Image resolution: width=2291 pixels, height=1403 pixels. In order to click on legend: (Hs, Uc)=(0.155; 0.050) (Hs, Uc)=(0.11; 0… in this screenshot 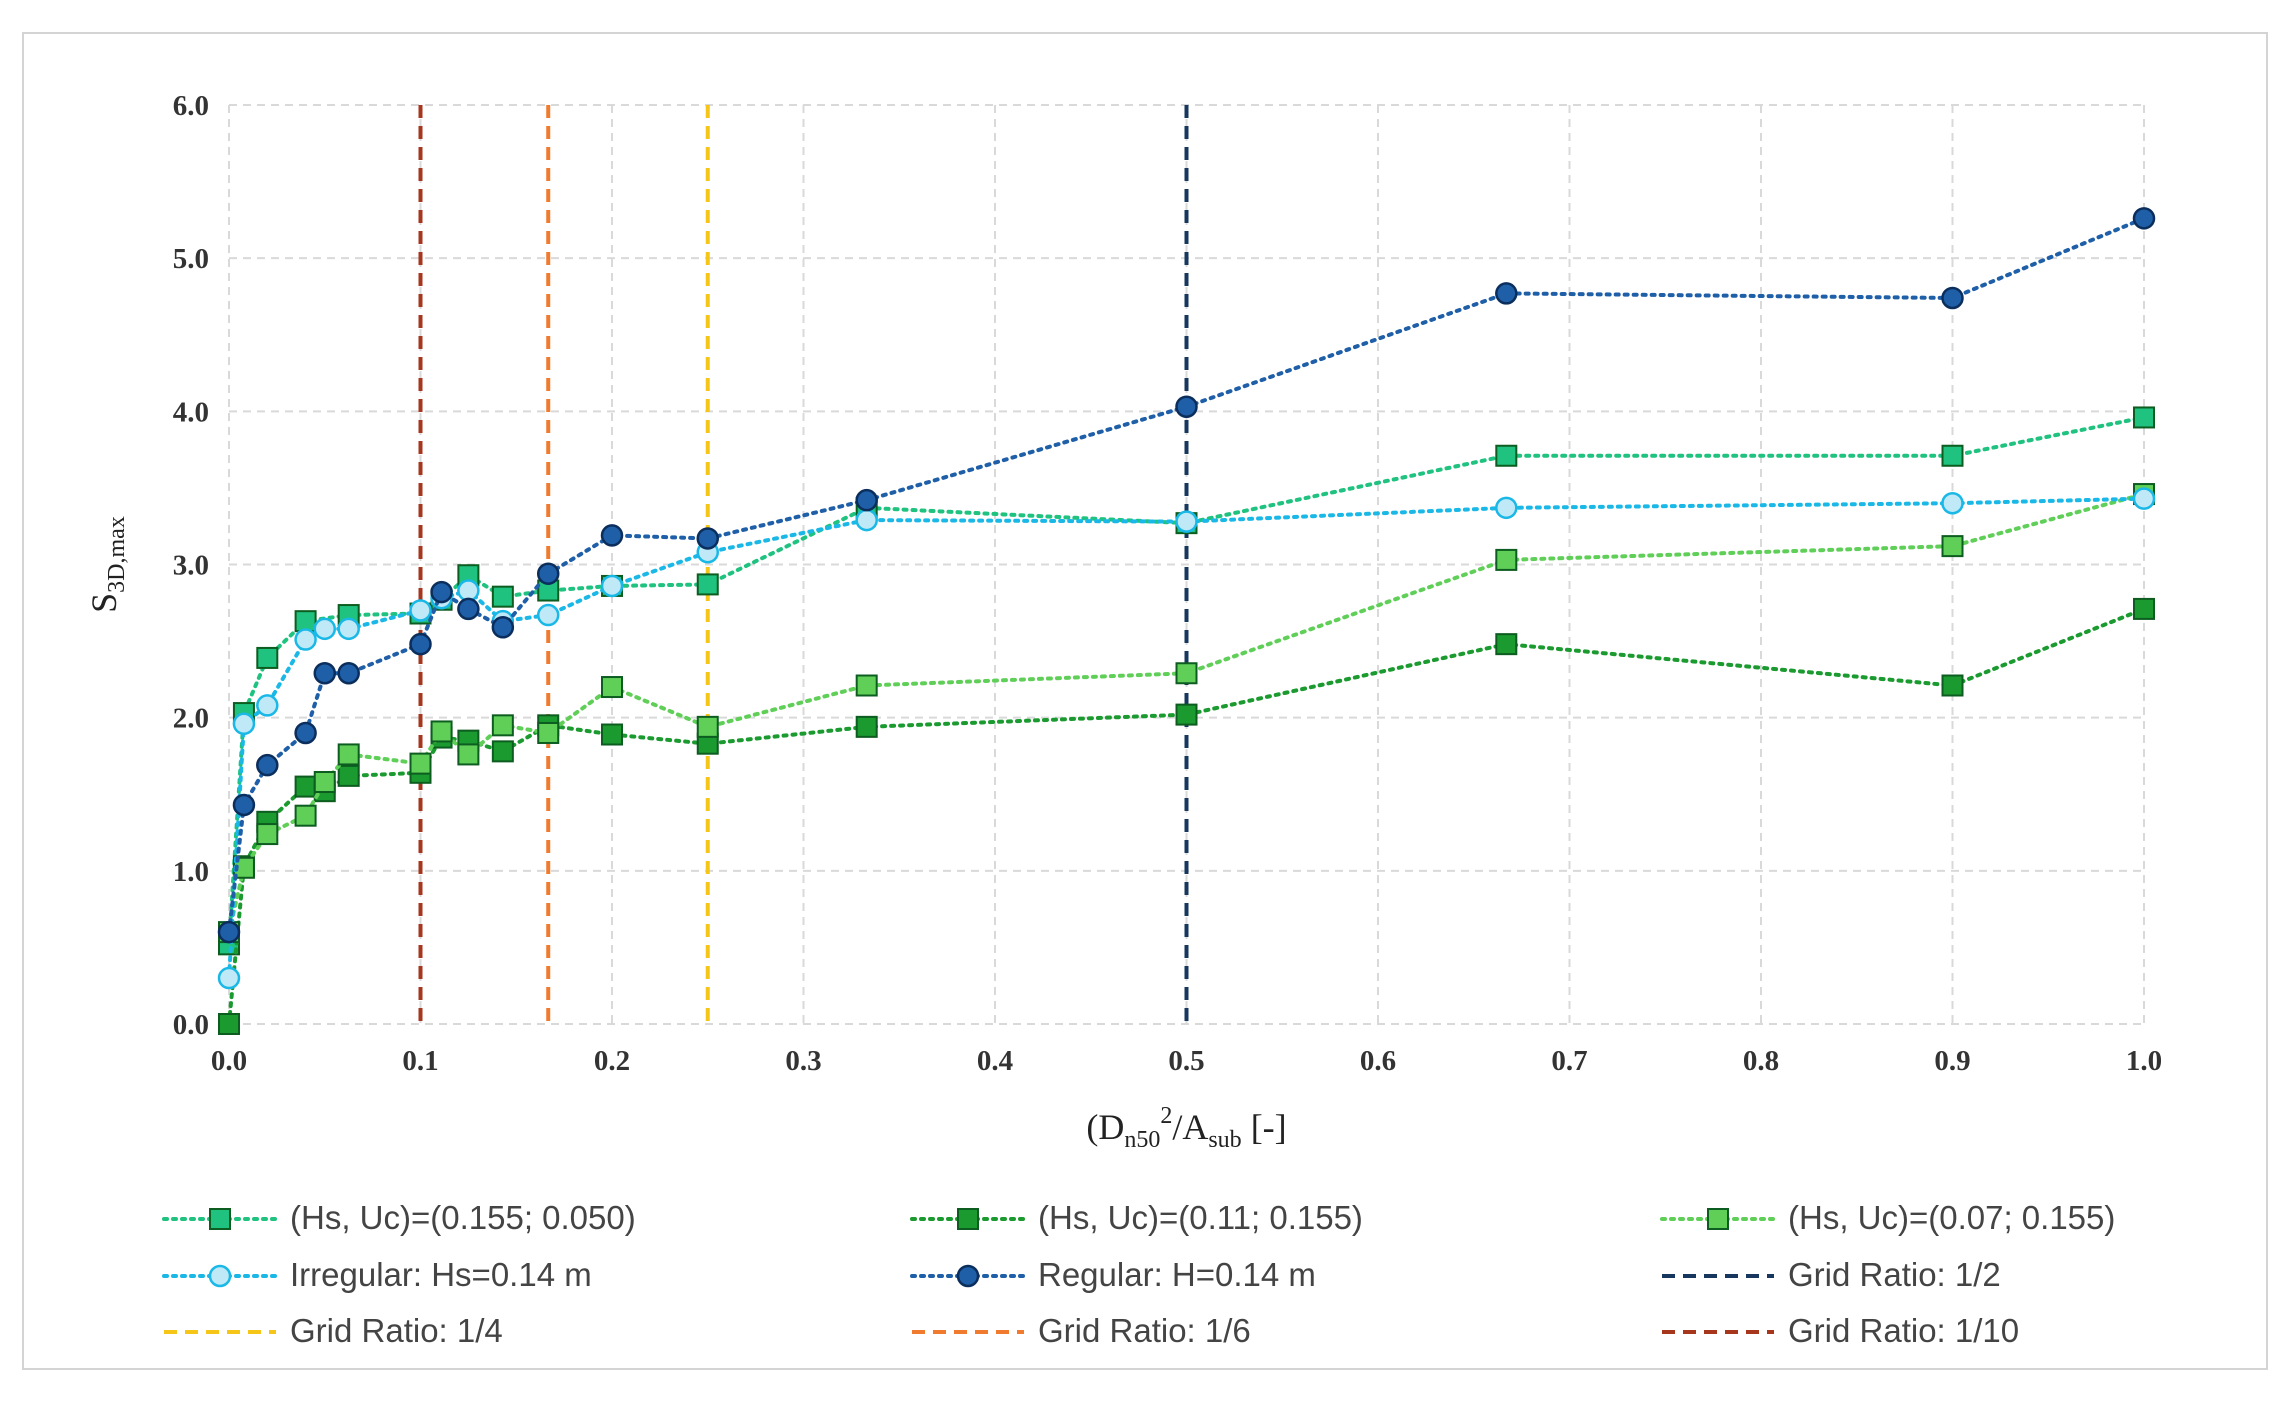, I will do `click(1138, 1274)`.